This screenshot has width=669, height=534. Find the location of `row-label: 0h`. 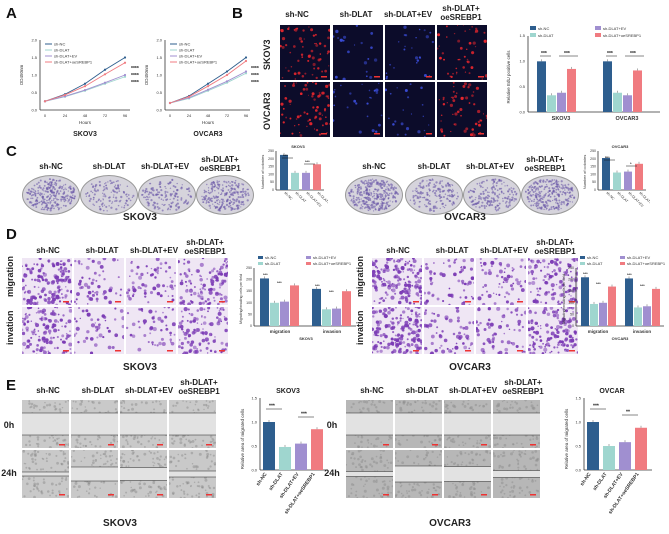

row-label: 0h is located at coordinates (9, 425).